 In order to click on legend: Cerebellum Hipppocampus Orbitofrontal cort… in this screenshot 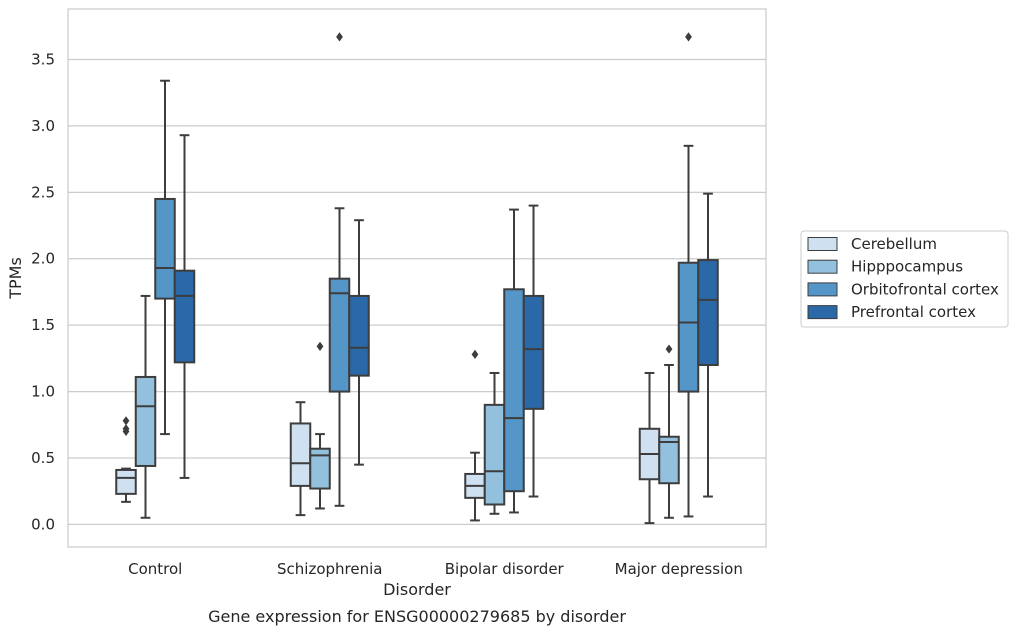, I will do `click(904, 279)`.